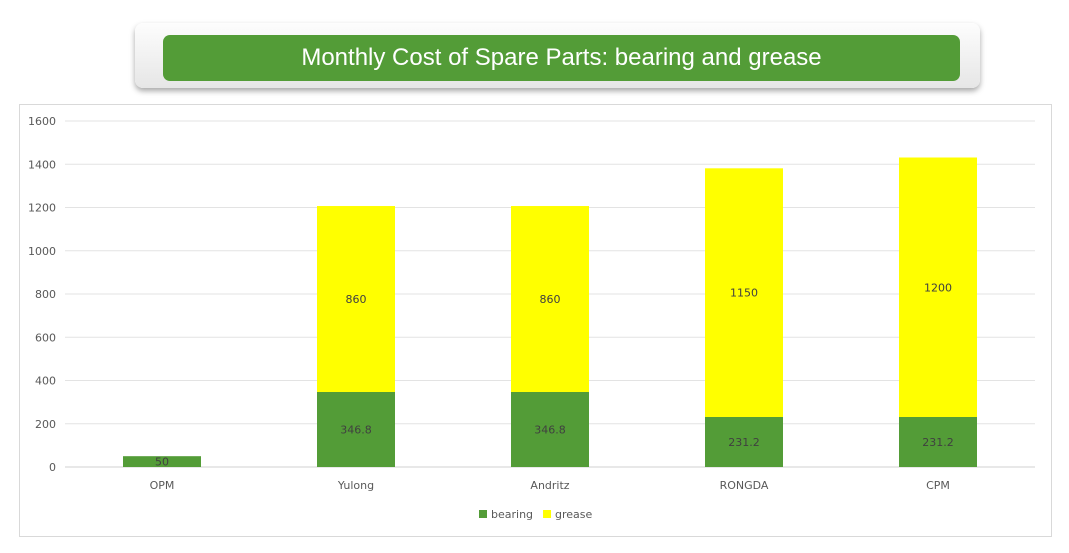 The height and width of the screenshot is (553, 1069). I want to click on y-tick-label: 1600, so click(42, 121).